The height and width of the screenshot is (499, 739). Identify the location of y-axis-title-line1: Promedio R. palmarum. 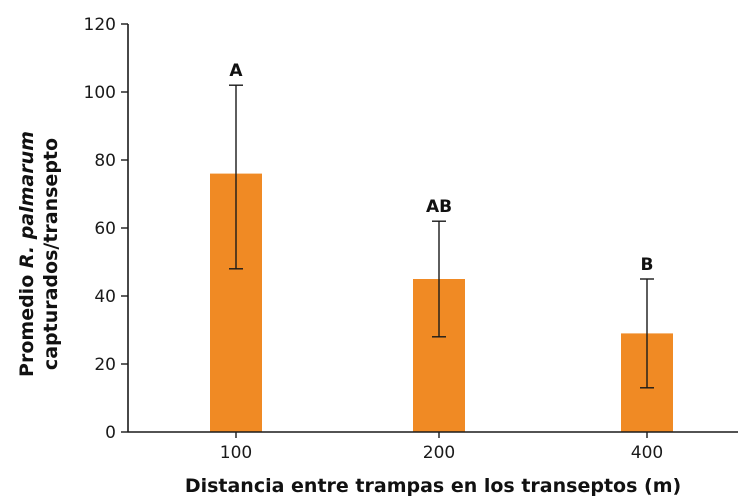
(27, 254).